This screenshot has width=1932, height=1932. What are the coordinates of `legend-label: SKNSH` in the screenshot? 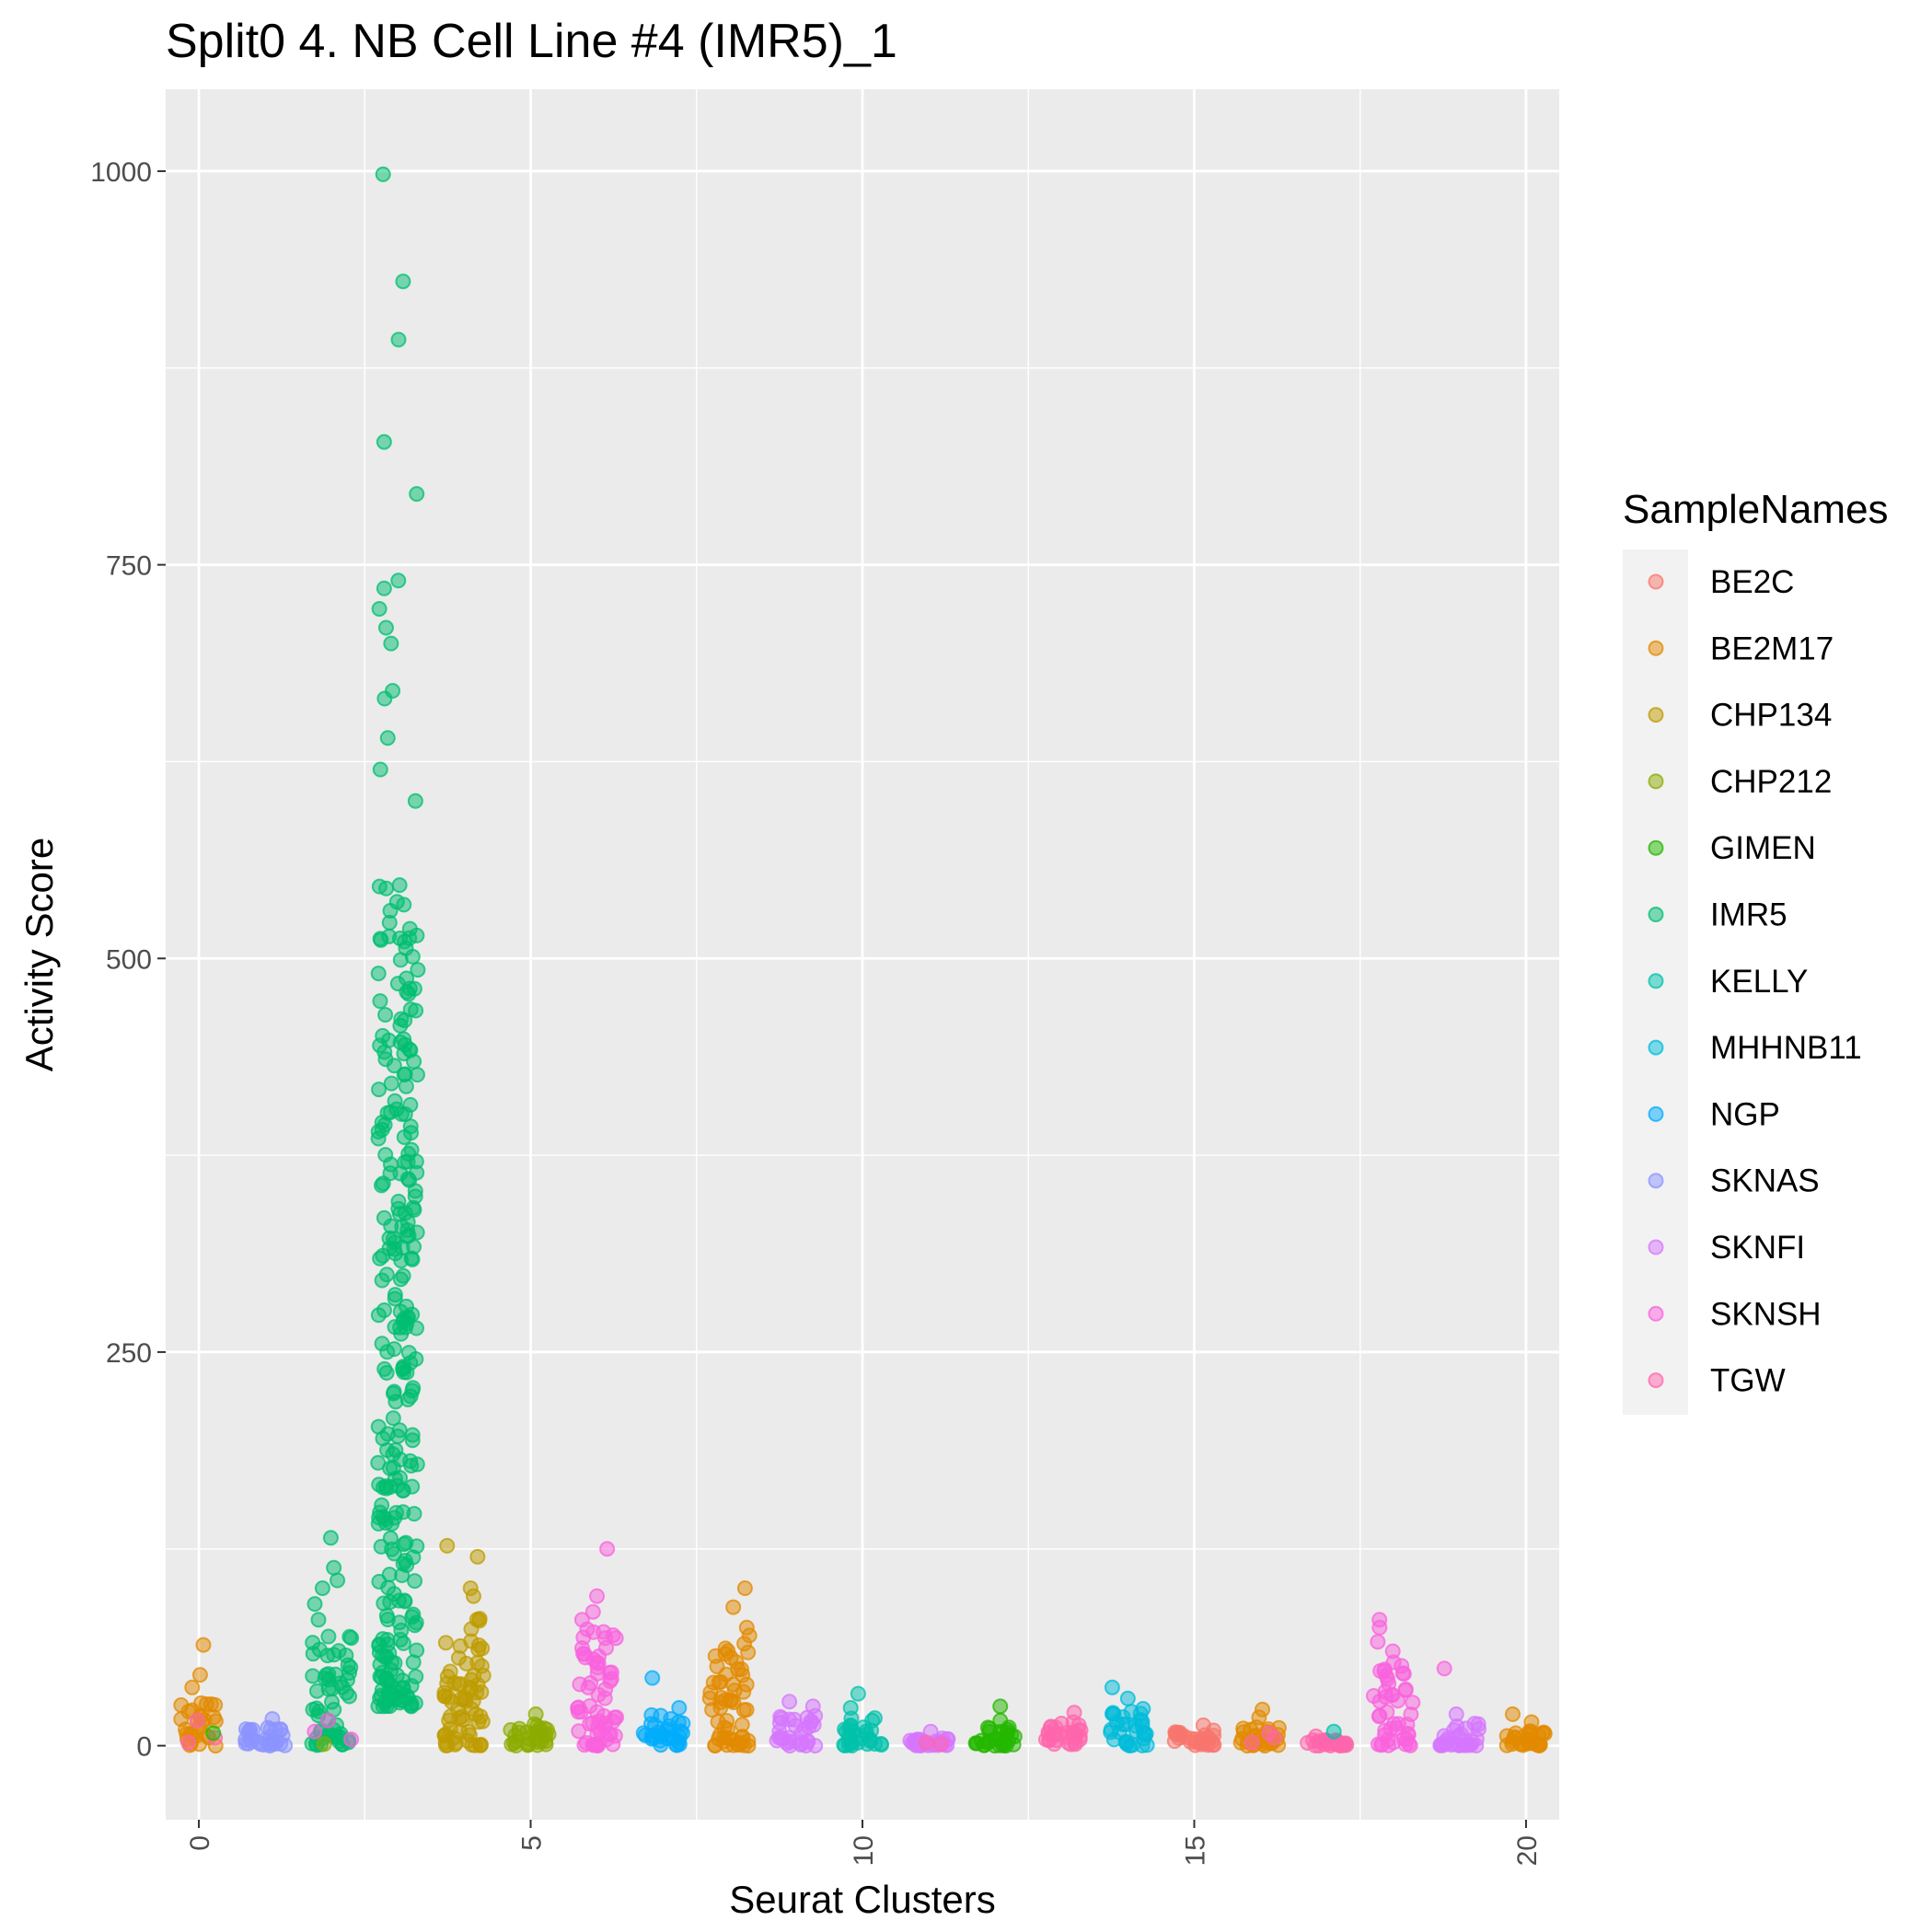 It's located at (1766, 1314).